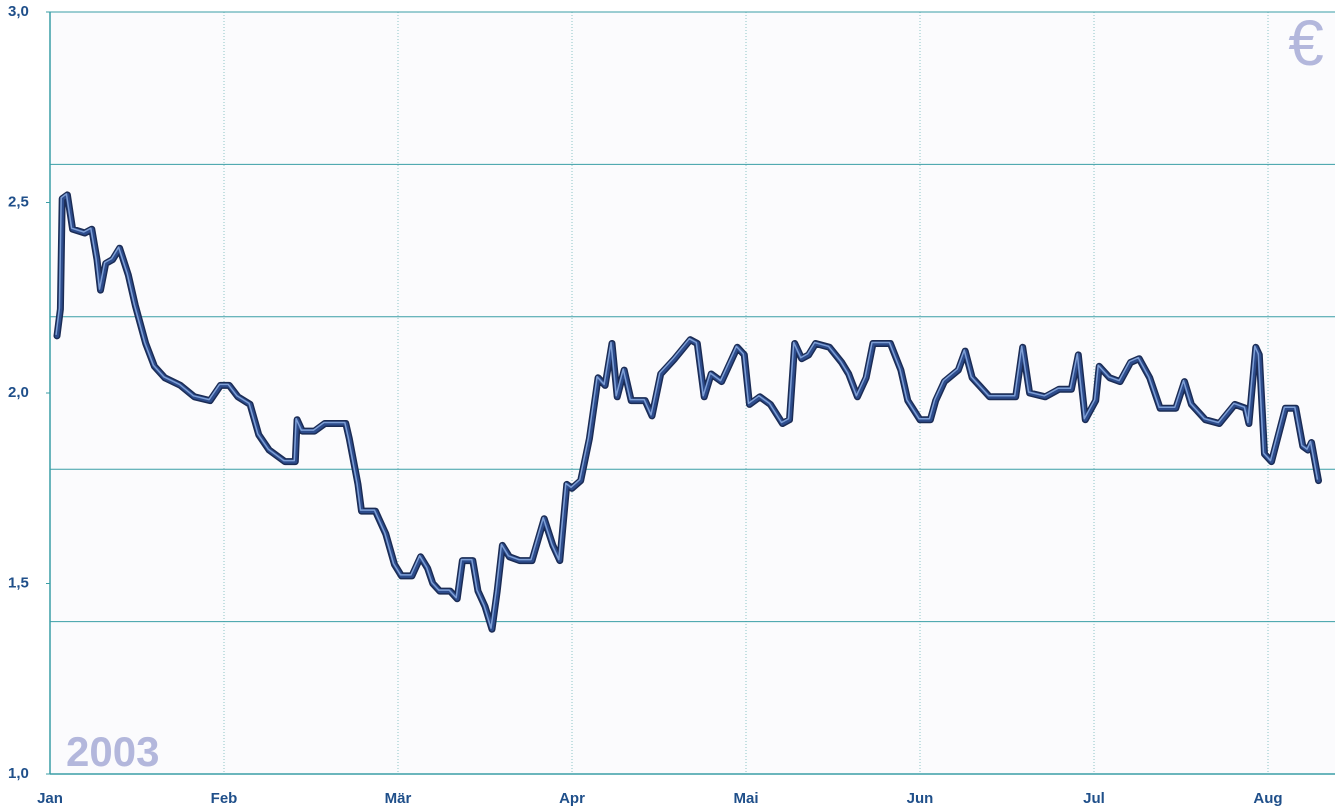  I want to click on year-annotation: 2003, so click(112, 751).